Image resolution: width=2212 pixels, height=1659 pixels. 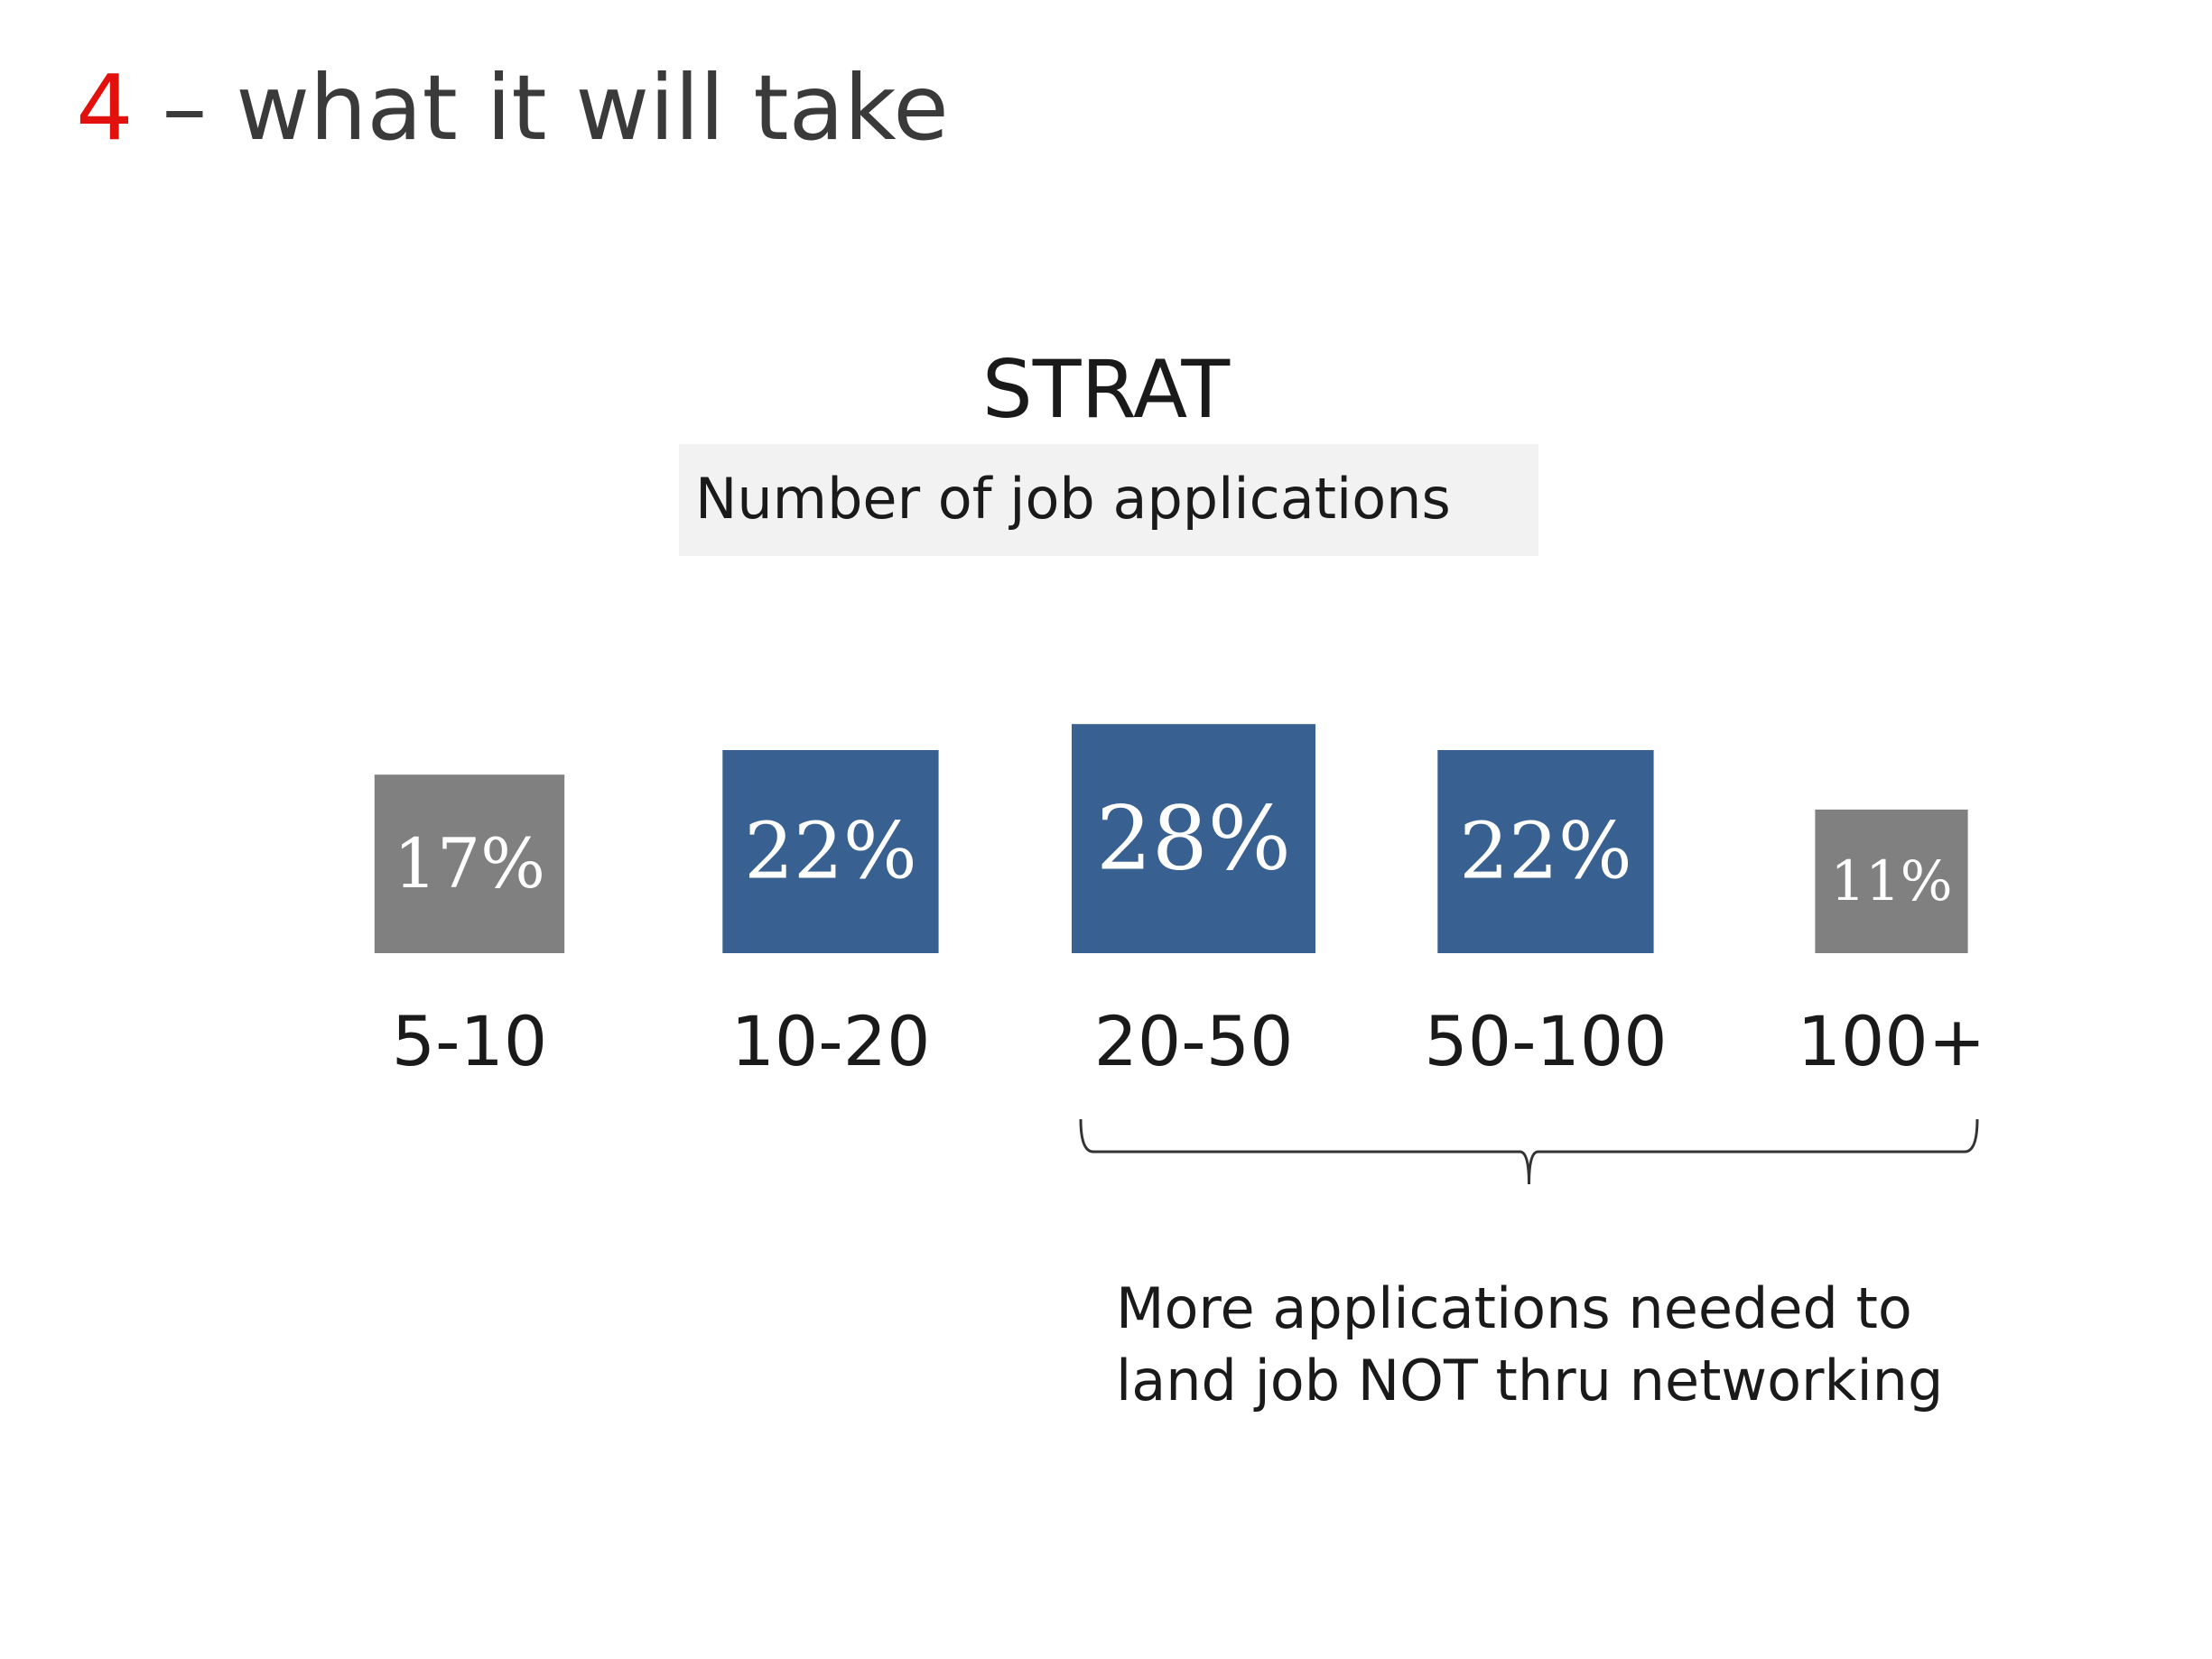 I want to click on bar-100+, so click(x=1891, y=881).